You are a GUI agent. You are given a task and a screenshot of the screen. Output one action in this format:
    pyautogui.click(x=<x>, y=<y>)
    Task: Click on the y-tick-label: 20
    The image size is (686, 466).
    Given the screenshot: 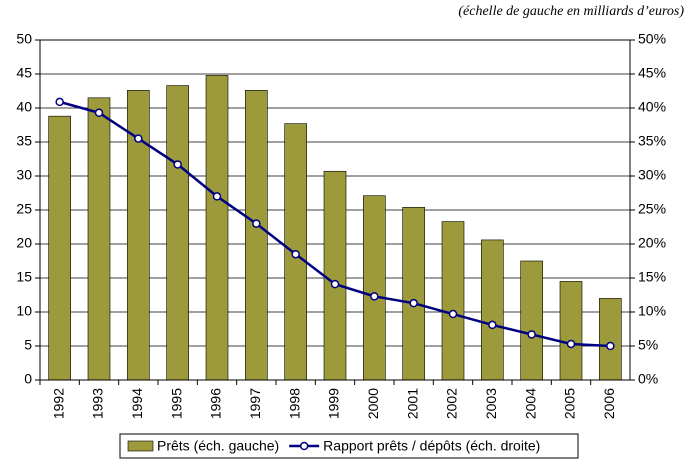 What is the action you would take?
    pyautogui.click(x=24, y=243)
    